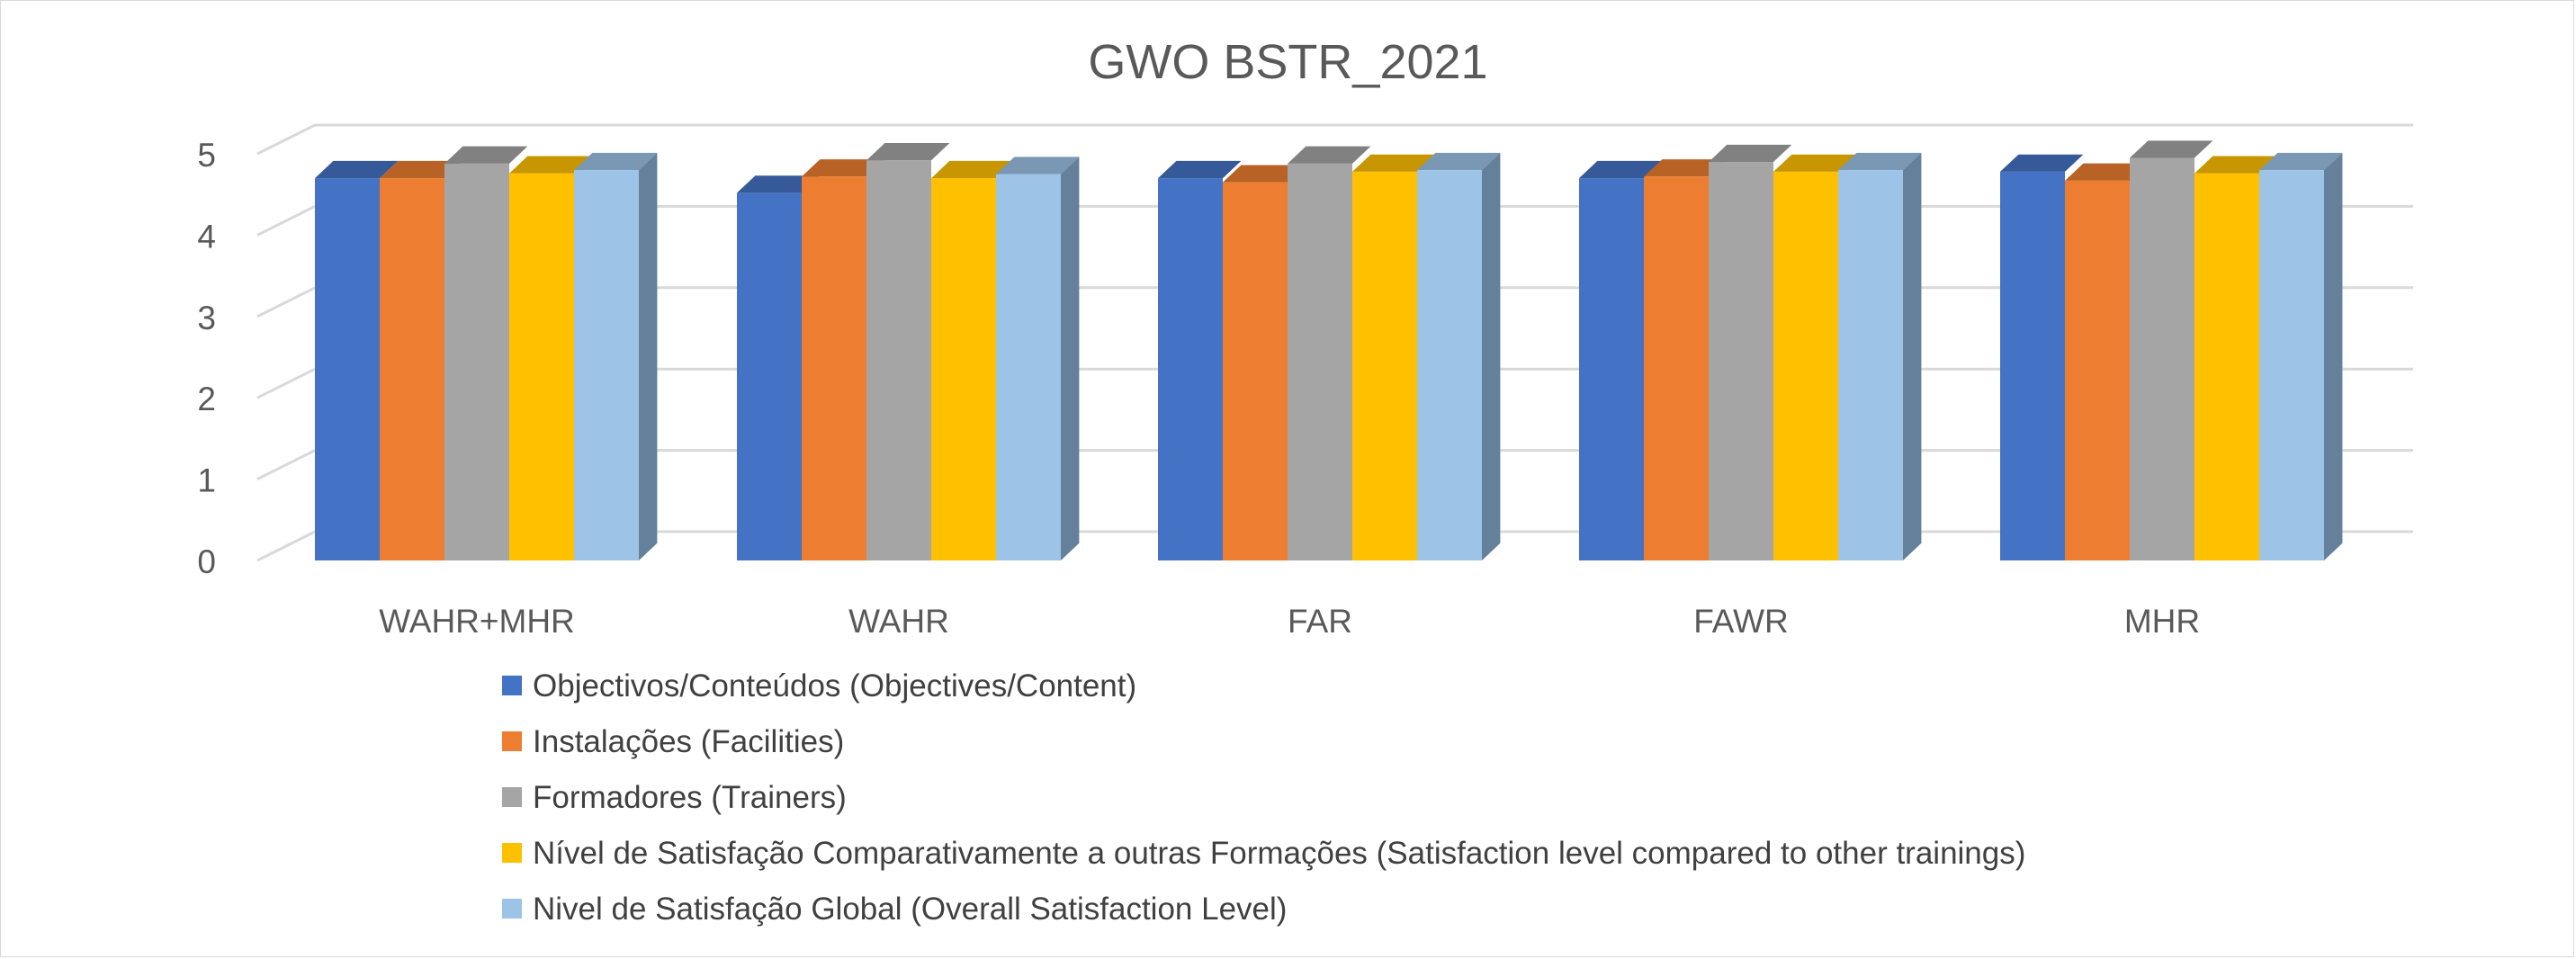 The width and height of the screenshot is (2576, 959). I want to click on y-tick-label: 5, so click(207, 155).